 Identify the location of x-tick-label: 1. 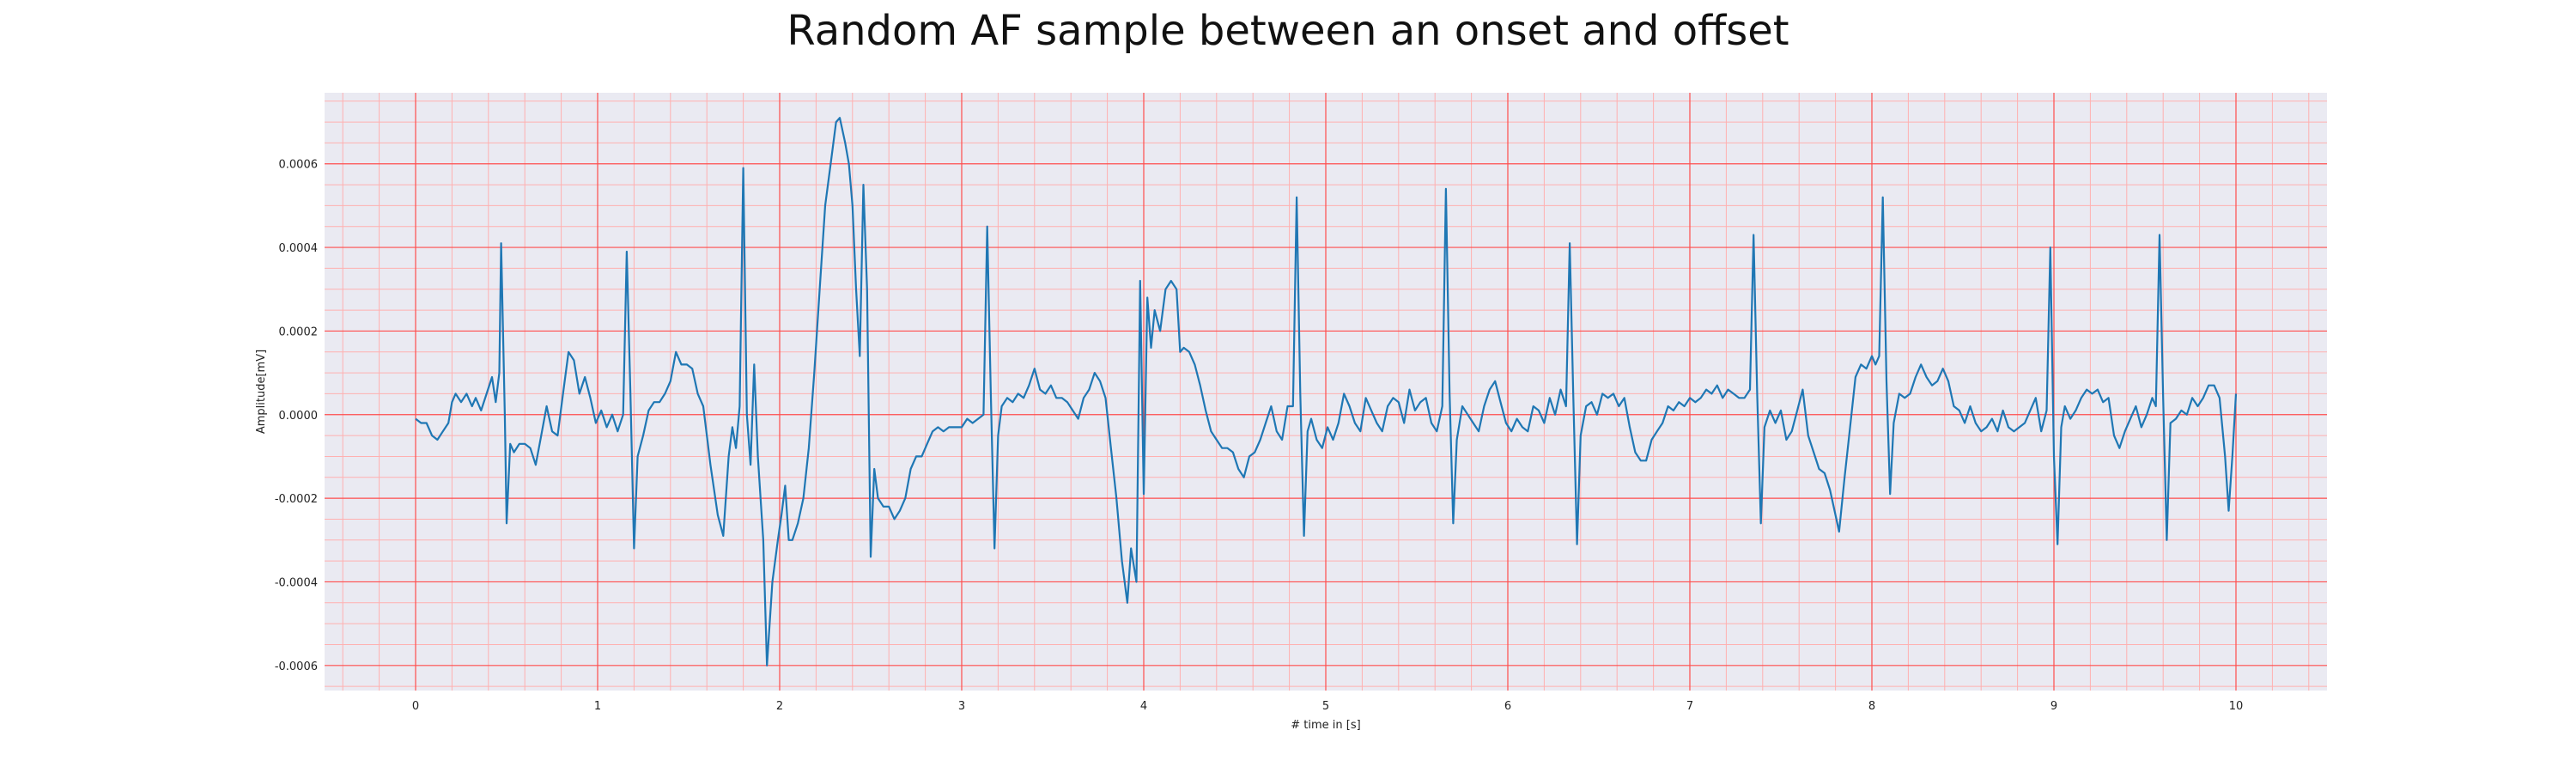
(597, 706).